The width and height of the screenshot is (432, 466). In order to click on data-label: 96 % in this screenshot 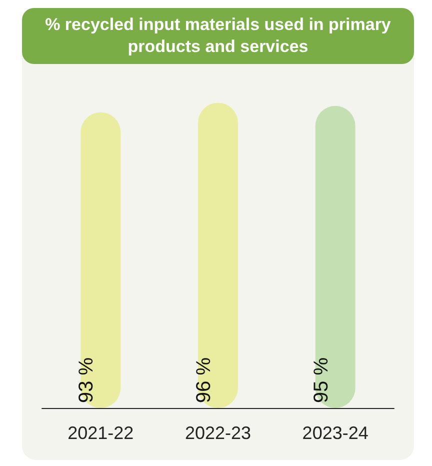, I will do `click(204, 380)`.